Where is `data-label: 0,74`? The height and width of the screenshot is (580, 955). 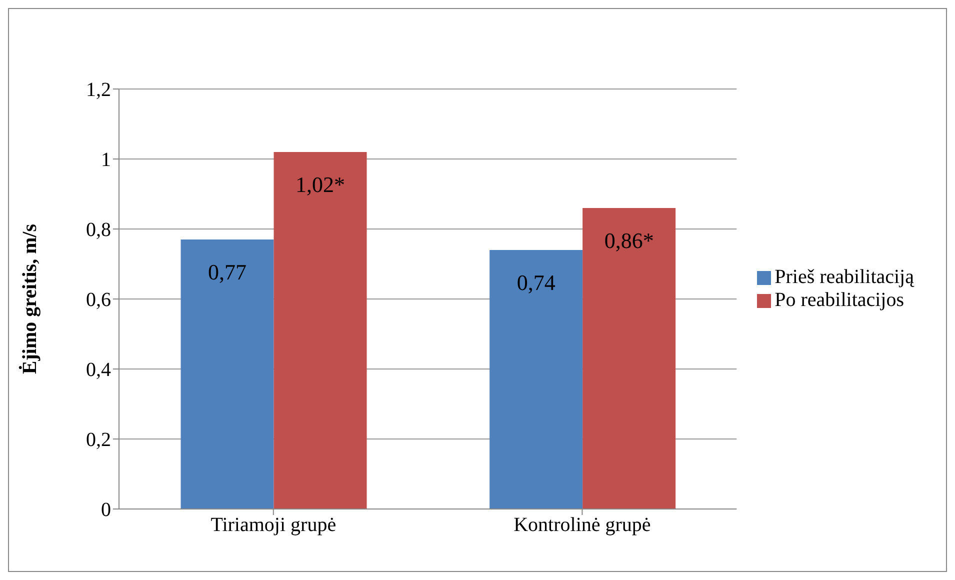 data-label: 0,74 is located at coordinates (536, 282).